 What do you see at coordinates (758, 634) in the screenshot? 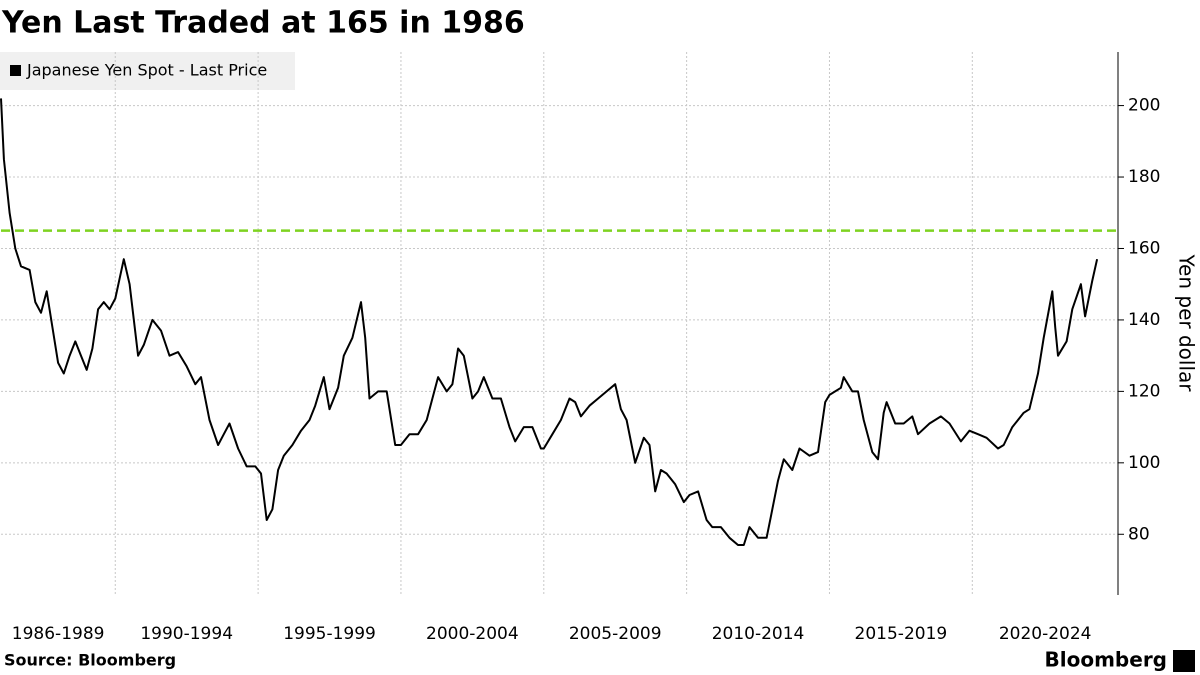
I see `x-tick-label: 2010-2014` at bounding box center [758, 634].